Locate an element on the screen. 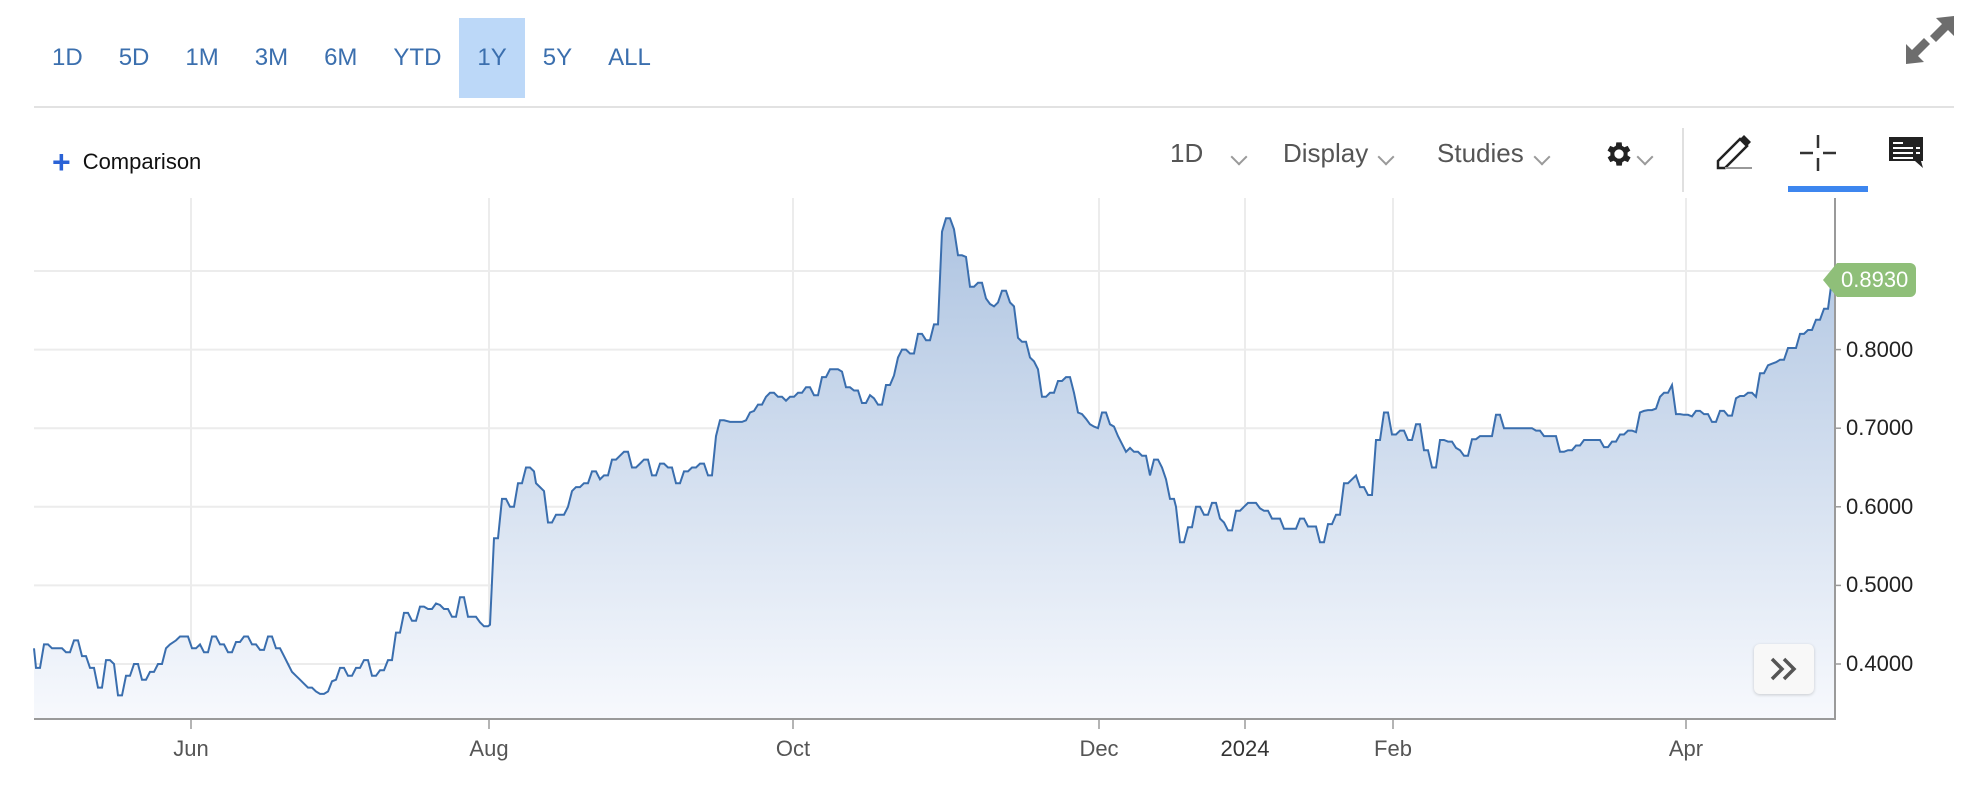 The width and height of the screenshot is (1972, 788). x-tick-label: Aug is located at coordinates (489, 748).